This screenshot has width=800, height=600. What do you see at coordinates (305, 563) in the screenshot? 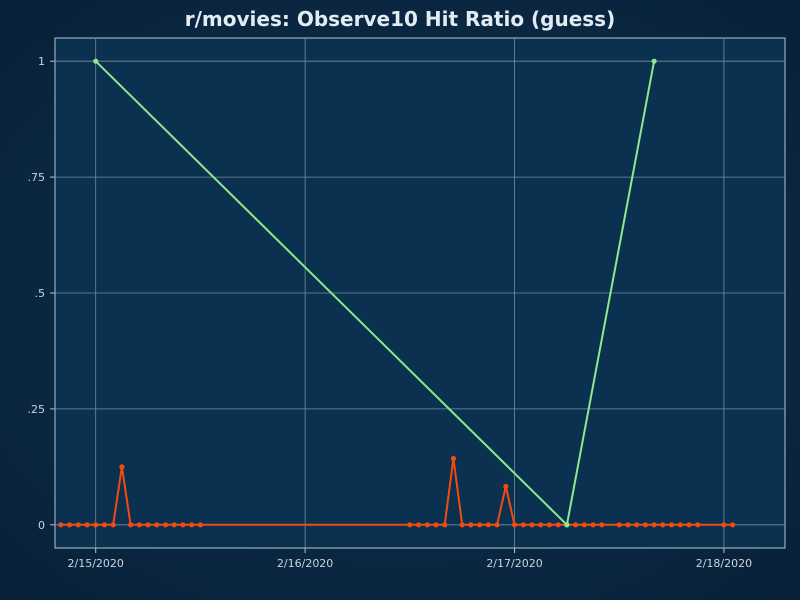
I see `x-tick-label: 2/16/2020` at bounding box center [305, 563].